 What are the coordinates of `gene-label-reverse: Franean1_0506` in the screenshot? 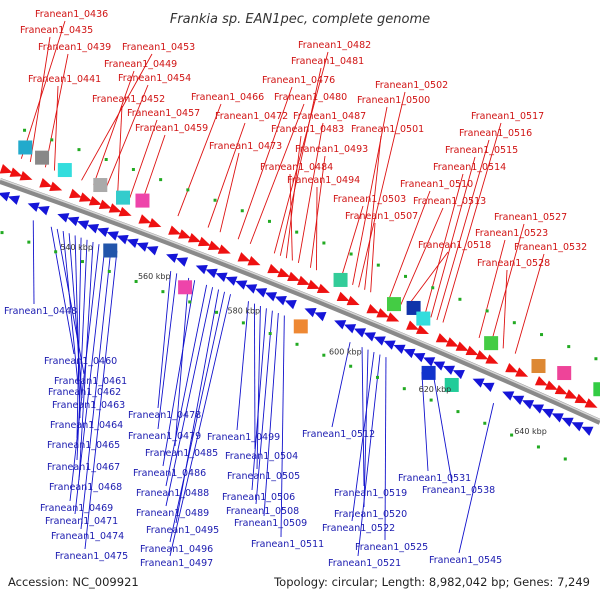 It's located at (258, 497).